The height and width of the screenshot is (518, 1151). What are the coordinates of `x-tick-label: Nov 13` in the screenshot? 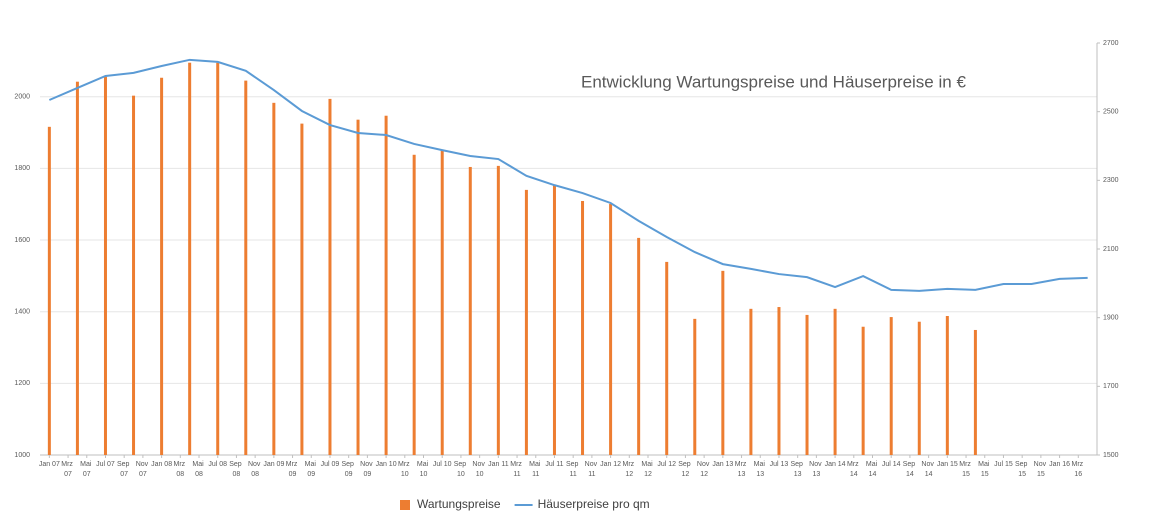 It's located at (816, 469).